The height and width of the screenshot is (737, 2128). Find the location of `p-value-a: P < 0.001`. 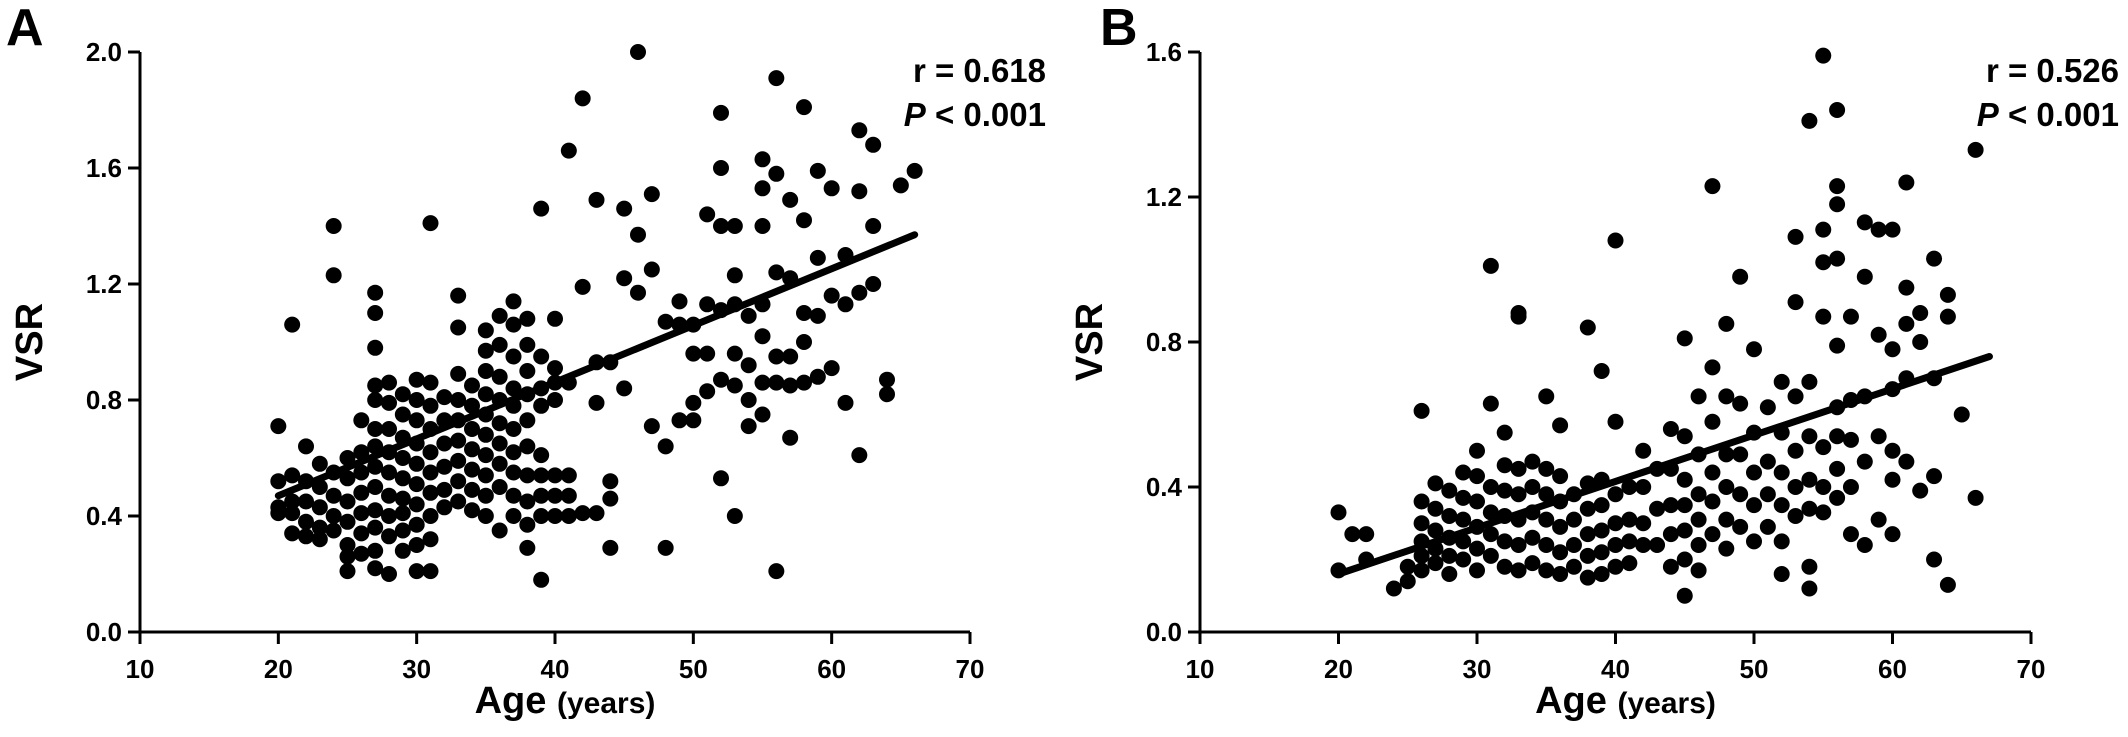

p-value-a: P < 0.001 is located at coordinates (975, 114).